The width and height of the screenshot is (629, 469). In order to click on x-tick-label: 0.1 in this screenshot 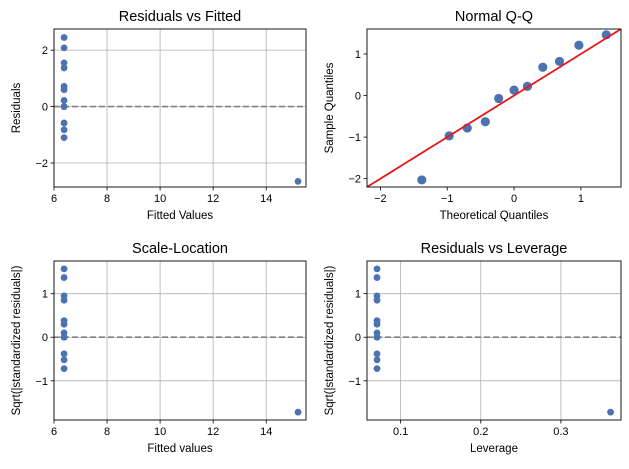, I will do `click(400, 432)`.